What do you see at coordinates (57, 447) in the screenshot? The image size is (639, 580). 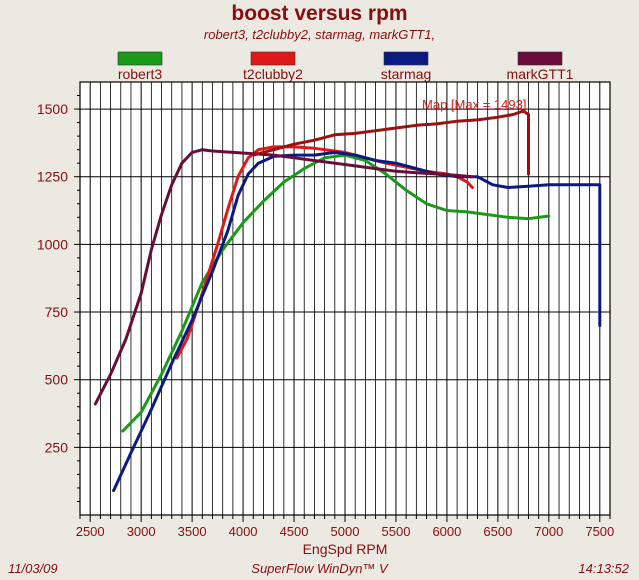 I see `y-tick-label: 250` at bounding box center [57, 447].